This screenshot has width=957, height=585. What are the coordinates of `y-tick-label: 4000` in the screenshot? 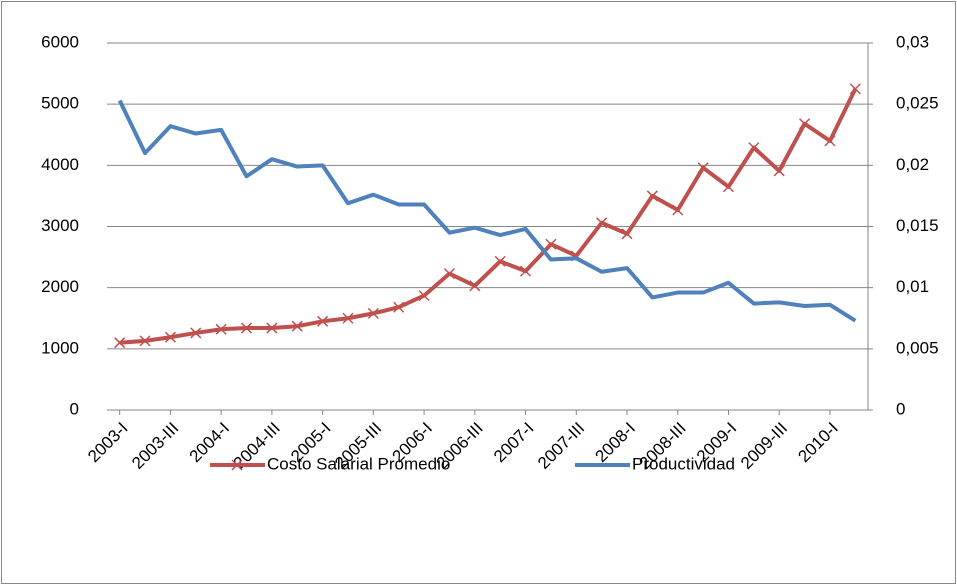 It's located at (60, 164).